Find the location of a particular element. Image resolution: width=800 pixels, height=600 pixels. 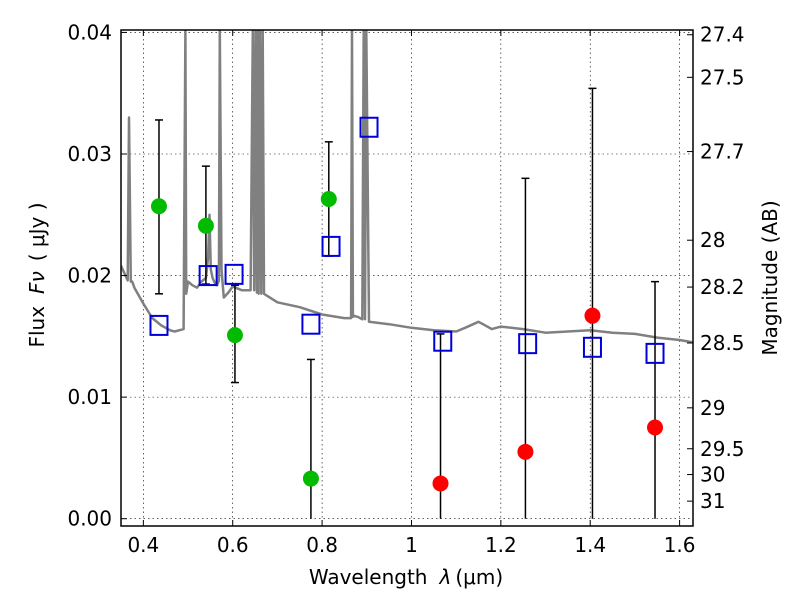

mag-tick-label: 30 is located at coordinates (712, 475).